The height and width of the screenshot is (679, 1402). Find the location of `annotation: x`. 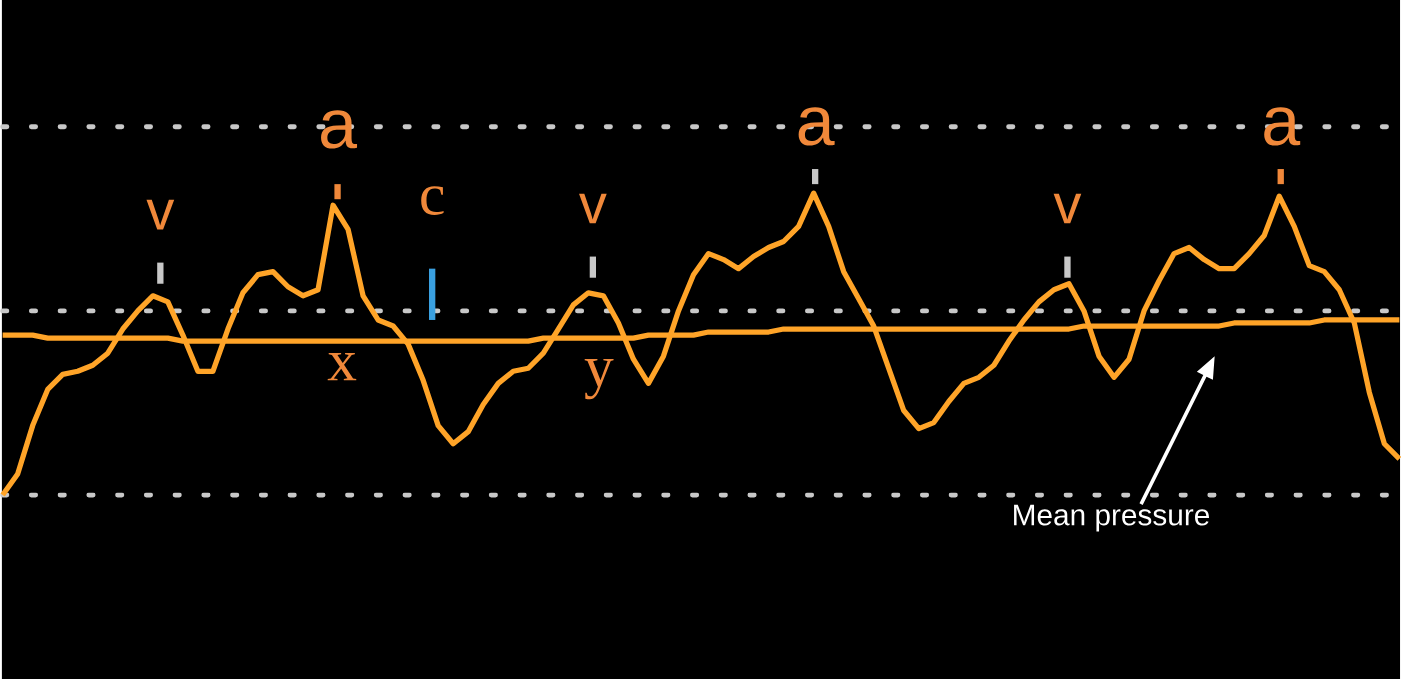

annotation: x is located at coordinates (342, 366).